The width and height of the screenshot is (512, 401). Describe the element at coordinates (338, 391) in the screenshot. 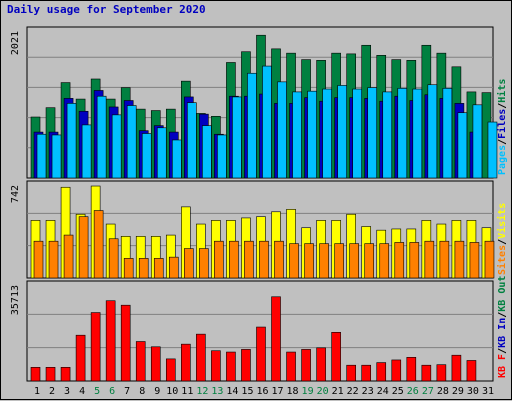

I see `x-tick-label-21: 21` at that location.